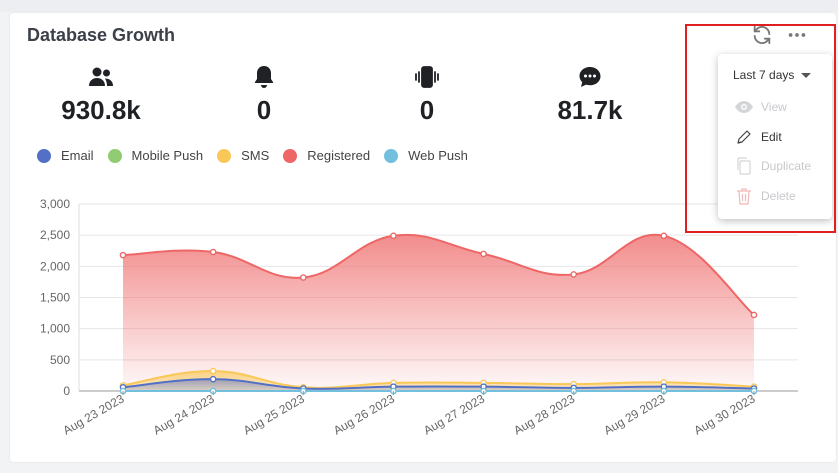  I want to click on y-tick-label: 500, so click(60, 360).